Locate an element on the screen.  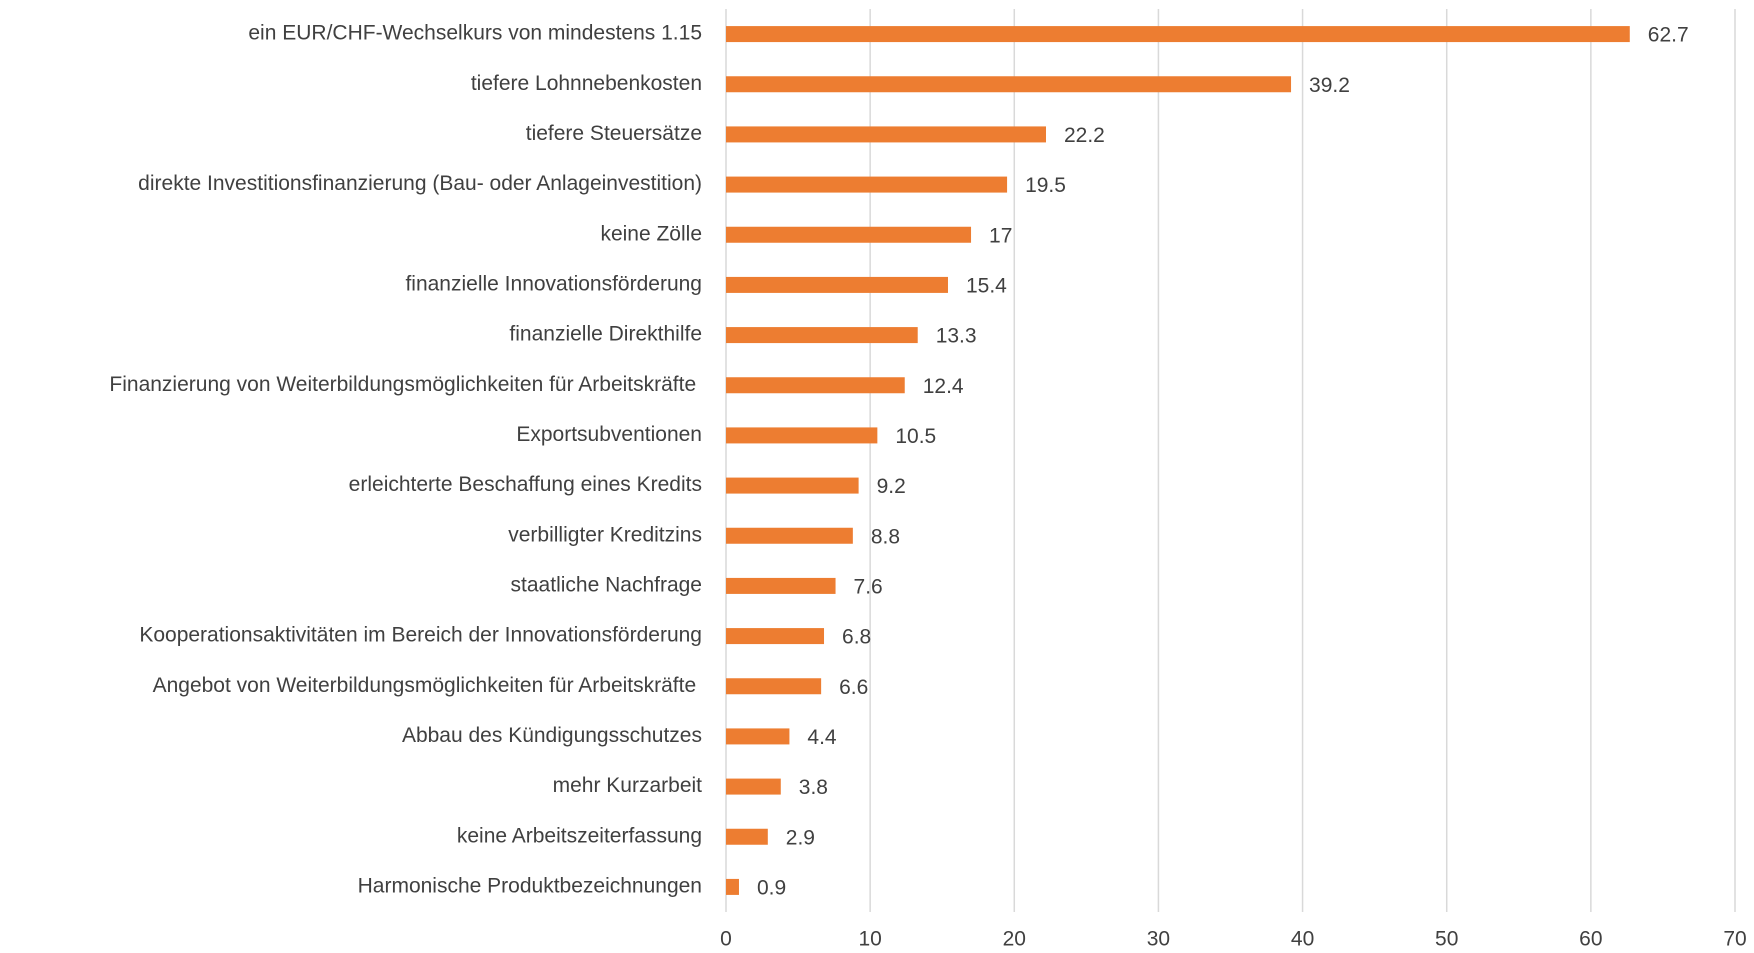
data-label: 9.2 is located at coordinates (891, 486).